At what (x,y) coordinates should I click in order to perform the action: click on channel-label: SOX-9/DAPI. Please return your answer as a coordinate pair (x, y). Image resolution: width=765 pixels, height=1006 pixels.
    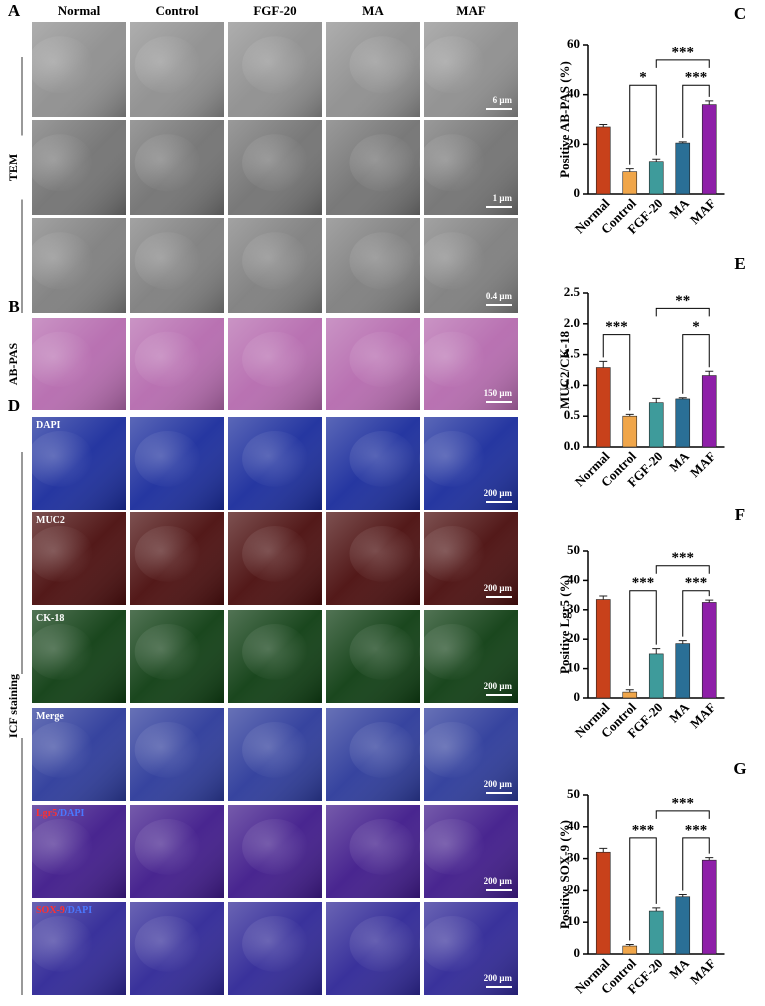
    Looking at the image, I should click on (64, 910).